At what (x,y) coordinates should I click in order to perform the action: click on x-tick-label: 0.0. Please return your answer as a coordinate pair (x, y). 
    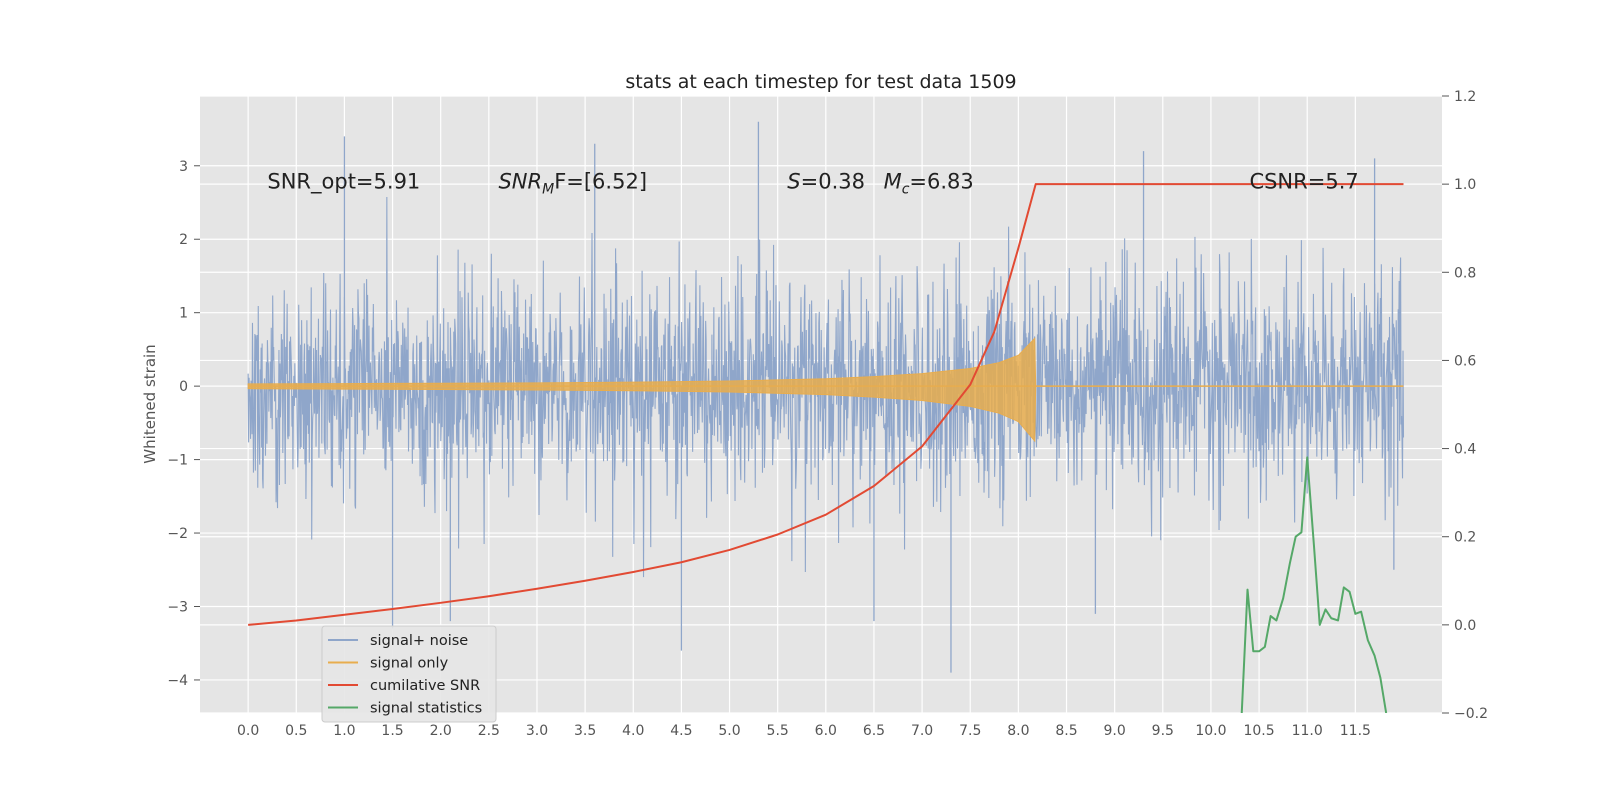
    Looking at the image, I should click on (248, 731).